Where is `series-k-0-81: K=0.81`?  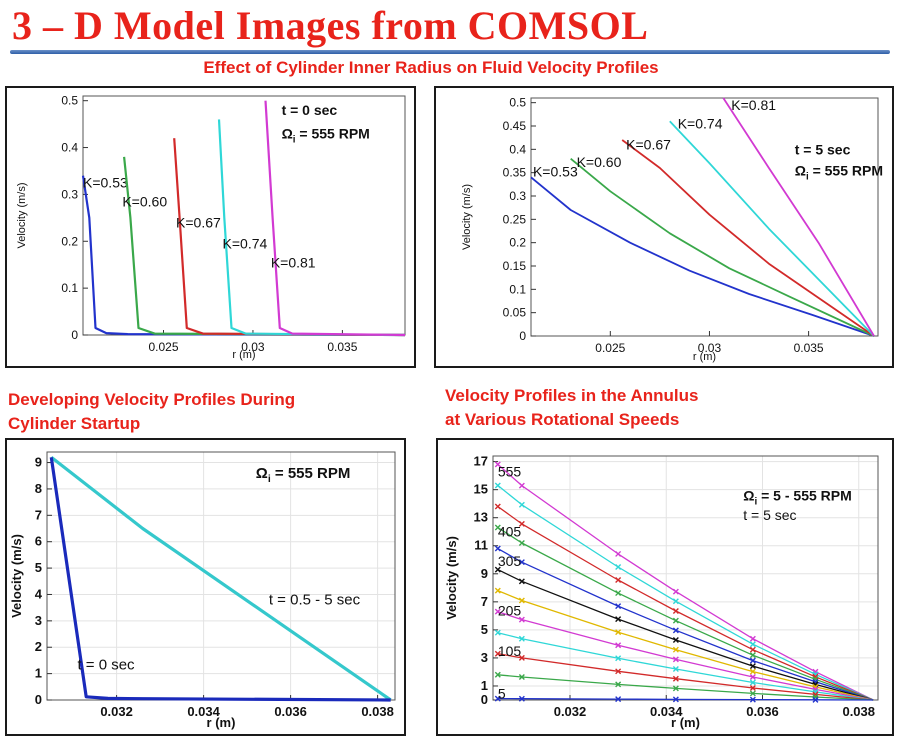
series-k-0-81: K=0.81 is located at coordinates (335, 218).